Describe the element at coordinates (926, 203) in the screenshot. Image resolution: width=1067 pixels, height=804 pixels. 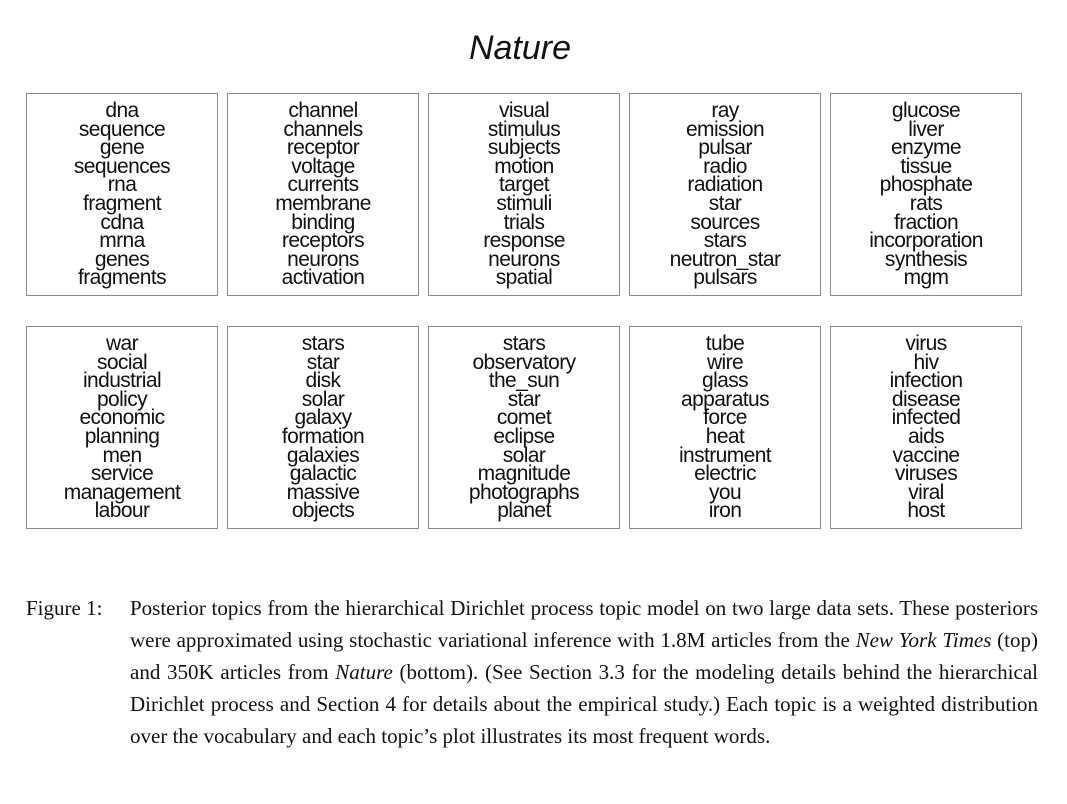
I see `topic-word: rats` at that location.